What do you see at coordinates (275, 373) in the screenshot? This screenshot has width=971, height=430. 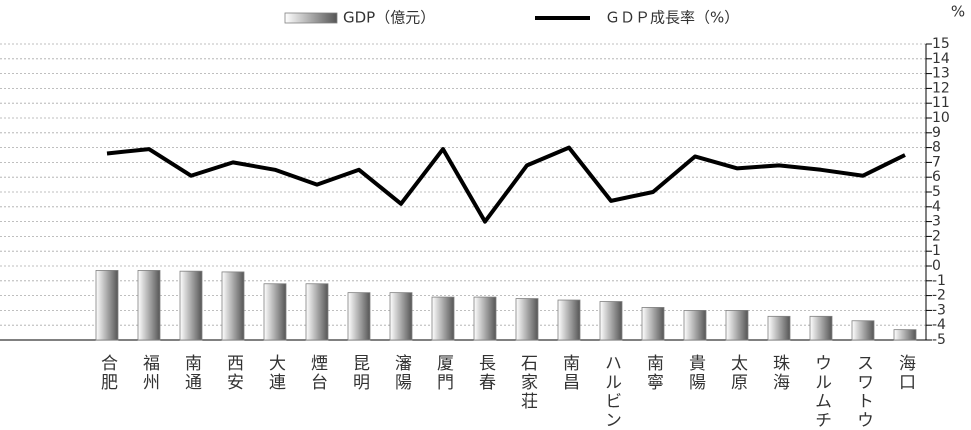 I see `x-tick-label: 大連` at bounding box center [275, 373].